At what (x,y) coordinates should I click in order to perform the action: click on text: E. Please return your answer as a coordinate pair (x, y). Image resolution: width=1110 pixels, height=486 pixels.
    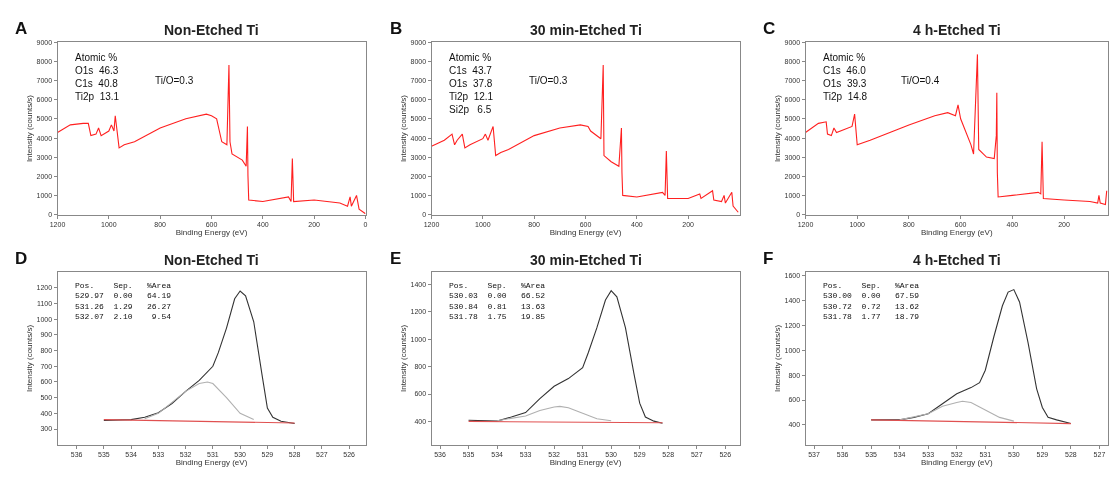
    Looking at the image, I should click on (396, 258).